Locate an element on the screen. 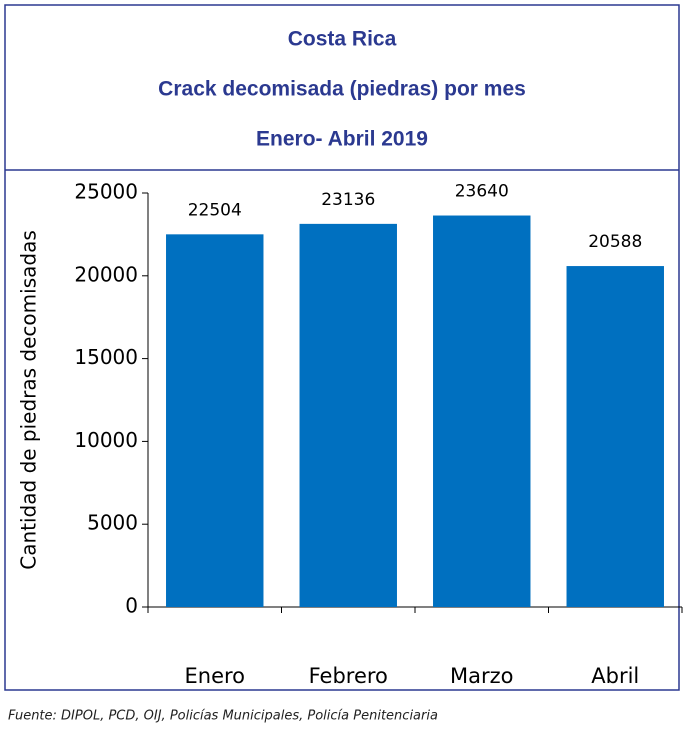 This screenshot has height=736, width=683. y-axis-label: Cantidad de piedras decomisadas is located at coordinates (29, 399).